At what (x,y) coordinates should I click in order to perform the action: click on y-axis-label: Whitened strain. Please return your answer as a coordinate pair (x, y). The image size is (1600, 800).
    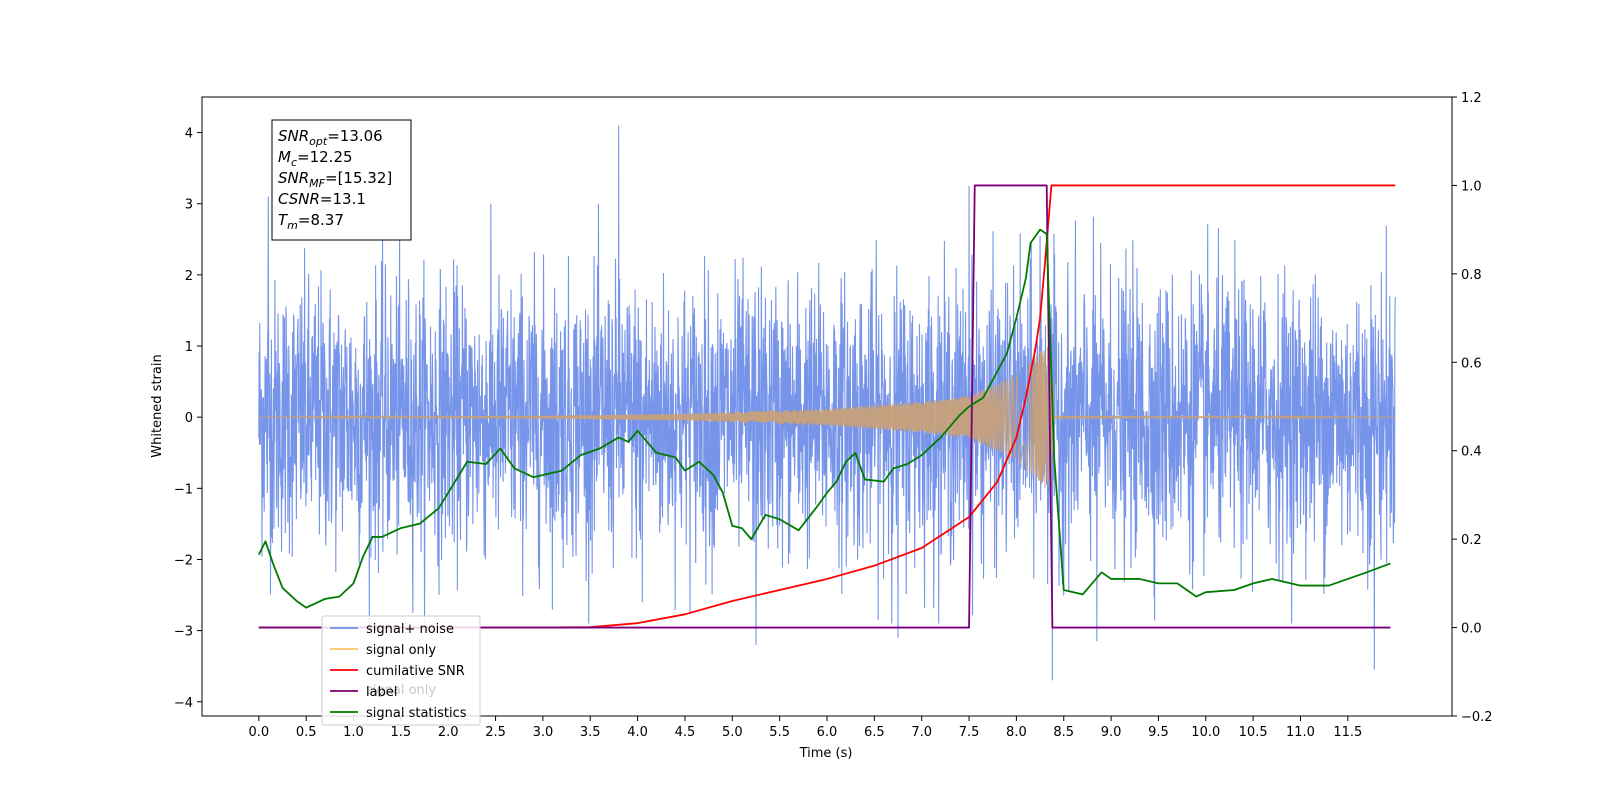
    Looking at the image, I should click on (157, 405).